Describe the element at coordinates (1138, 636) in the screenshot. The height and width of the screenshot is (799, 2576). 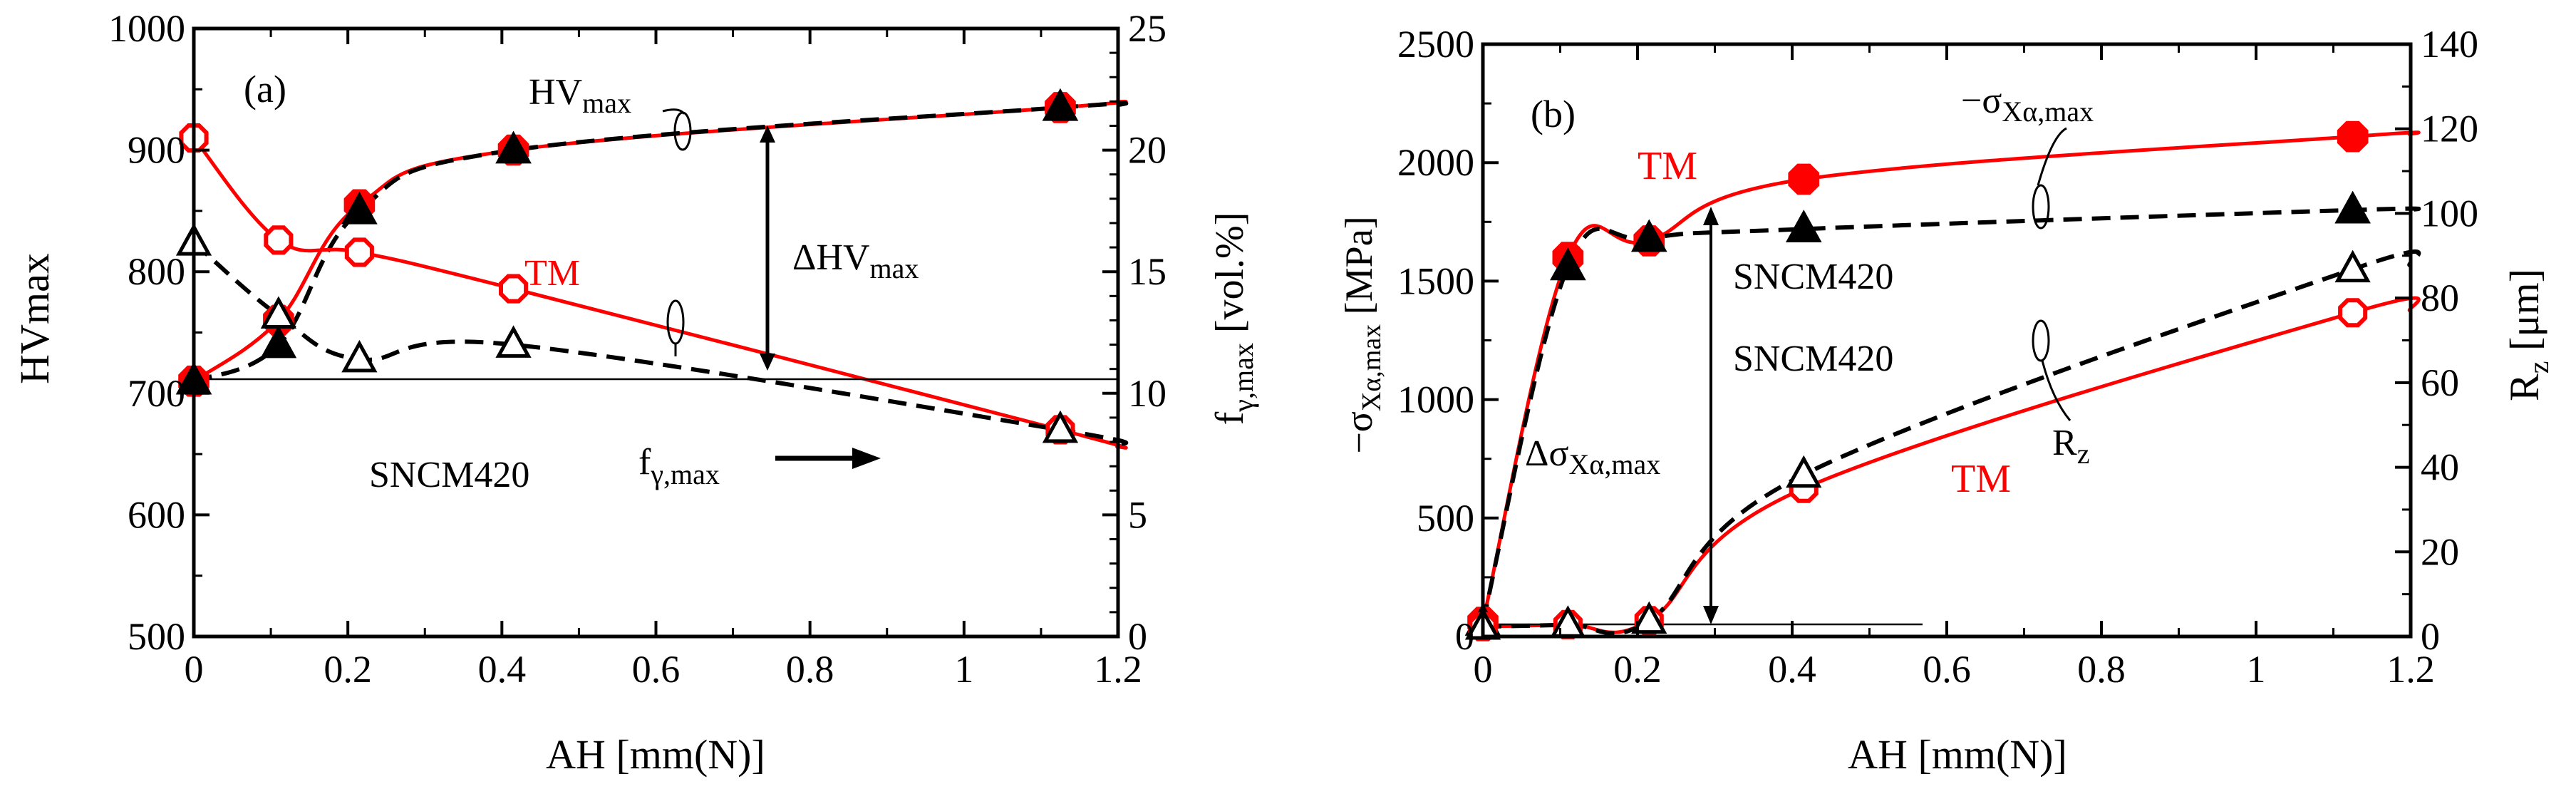
I see `a-right-tick-label: 0` at that location.